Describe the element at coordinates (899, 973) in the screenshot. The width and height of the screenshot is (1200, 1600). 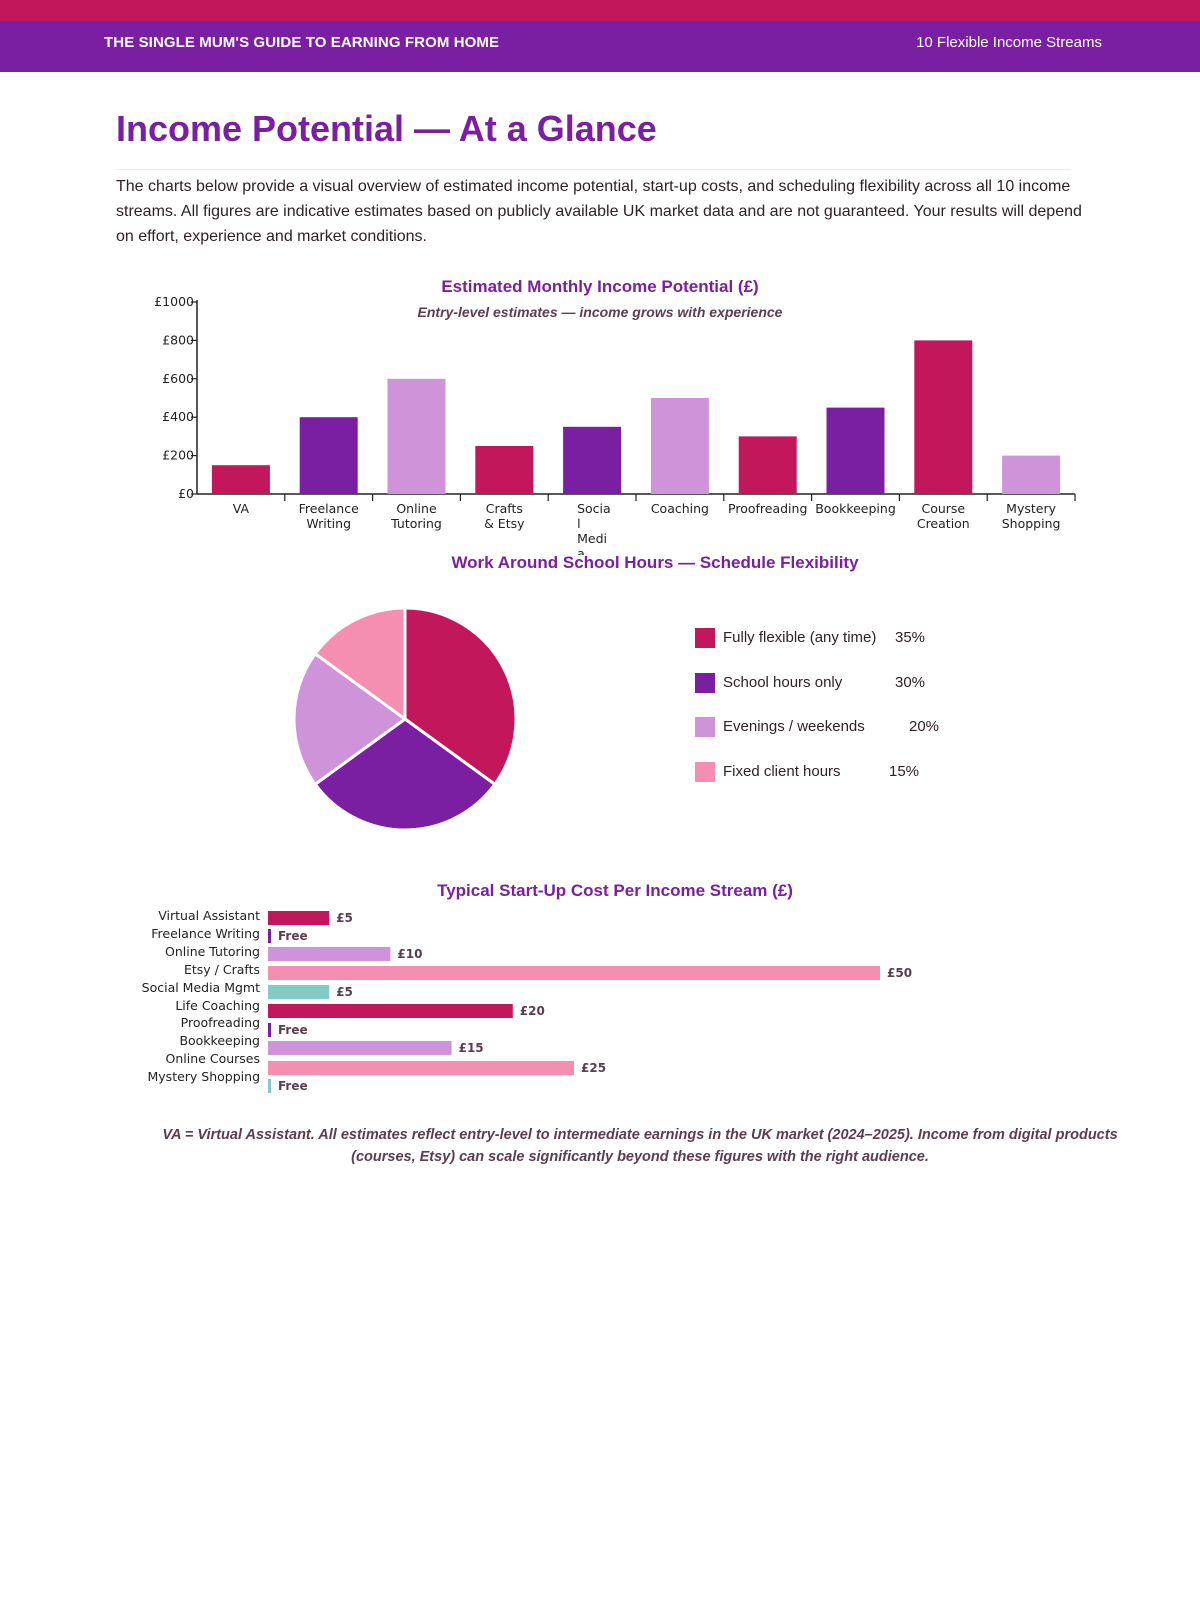
I see `cost-value-label: £50` at that location.